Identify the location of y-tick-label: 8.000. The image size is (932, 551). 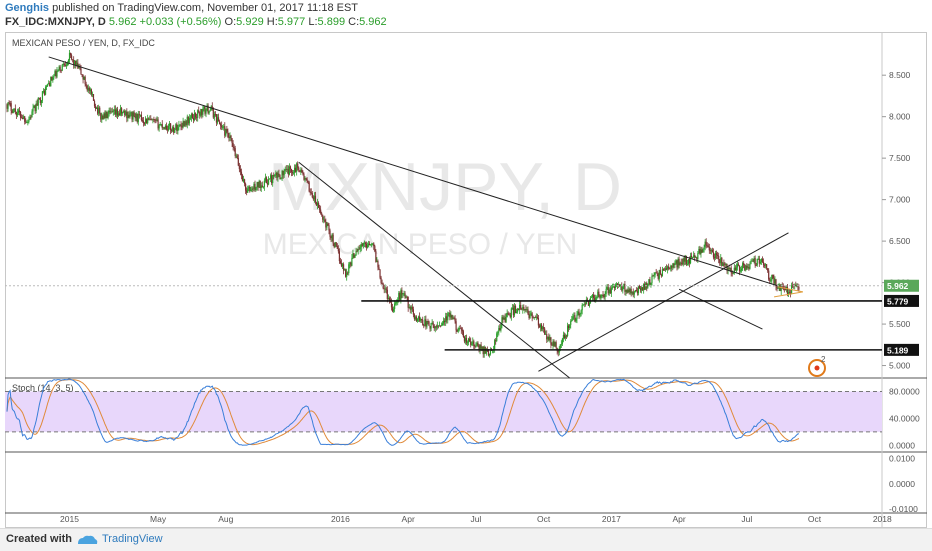
(900, 117).